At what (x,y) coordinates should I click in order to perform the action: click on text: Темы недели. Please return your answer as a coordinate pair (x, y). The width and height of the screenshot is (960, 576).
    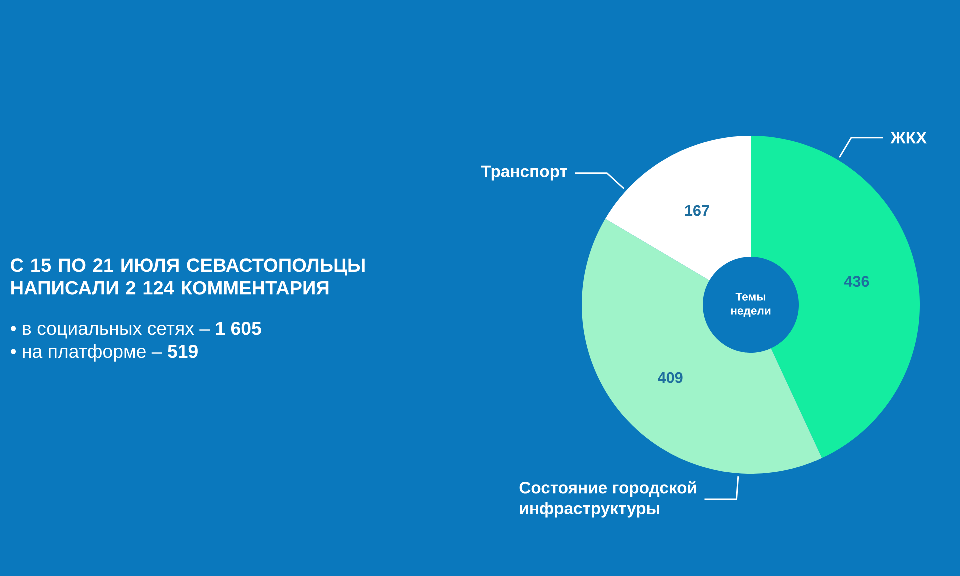
    Looking at the image, I should click on (751, 305).